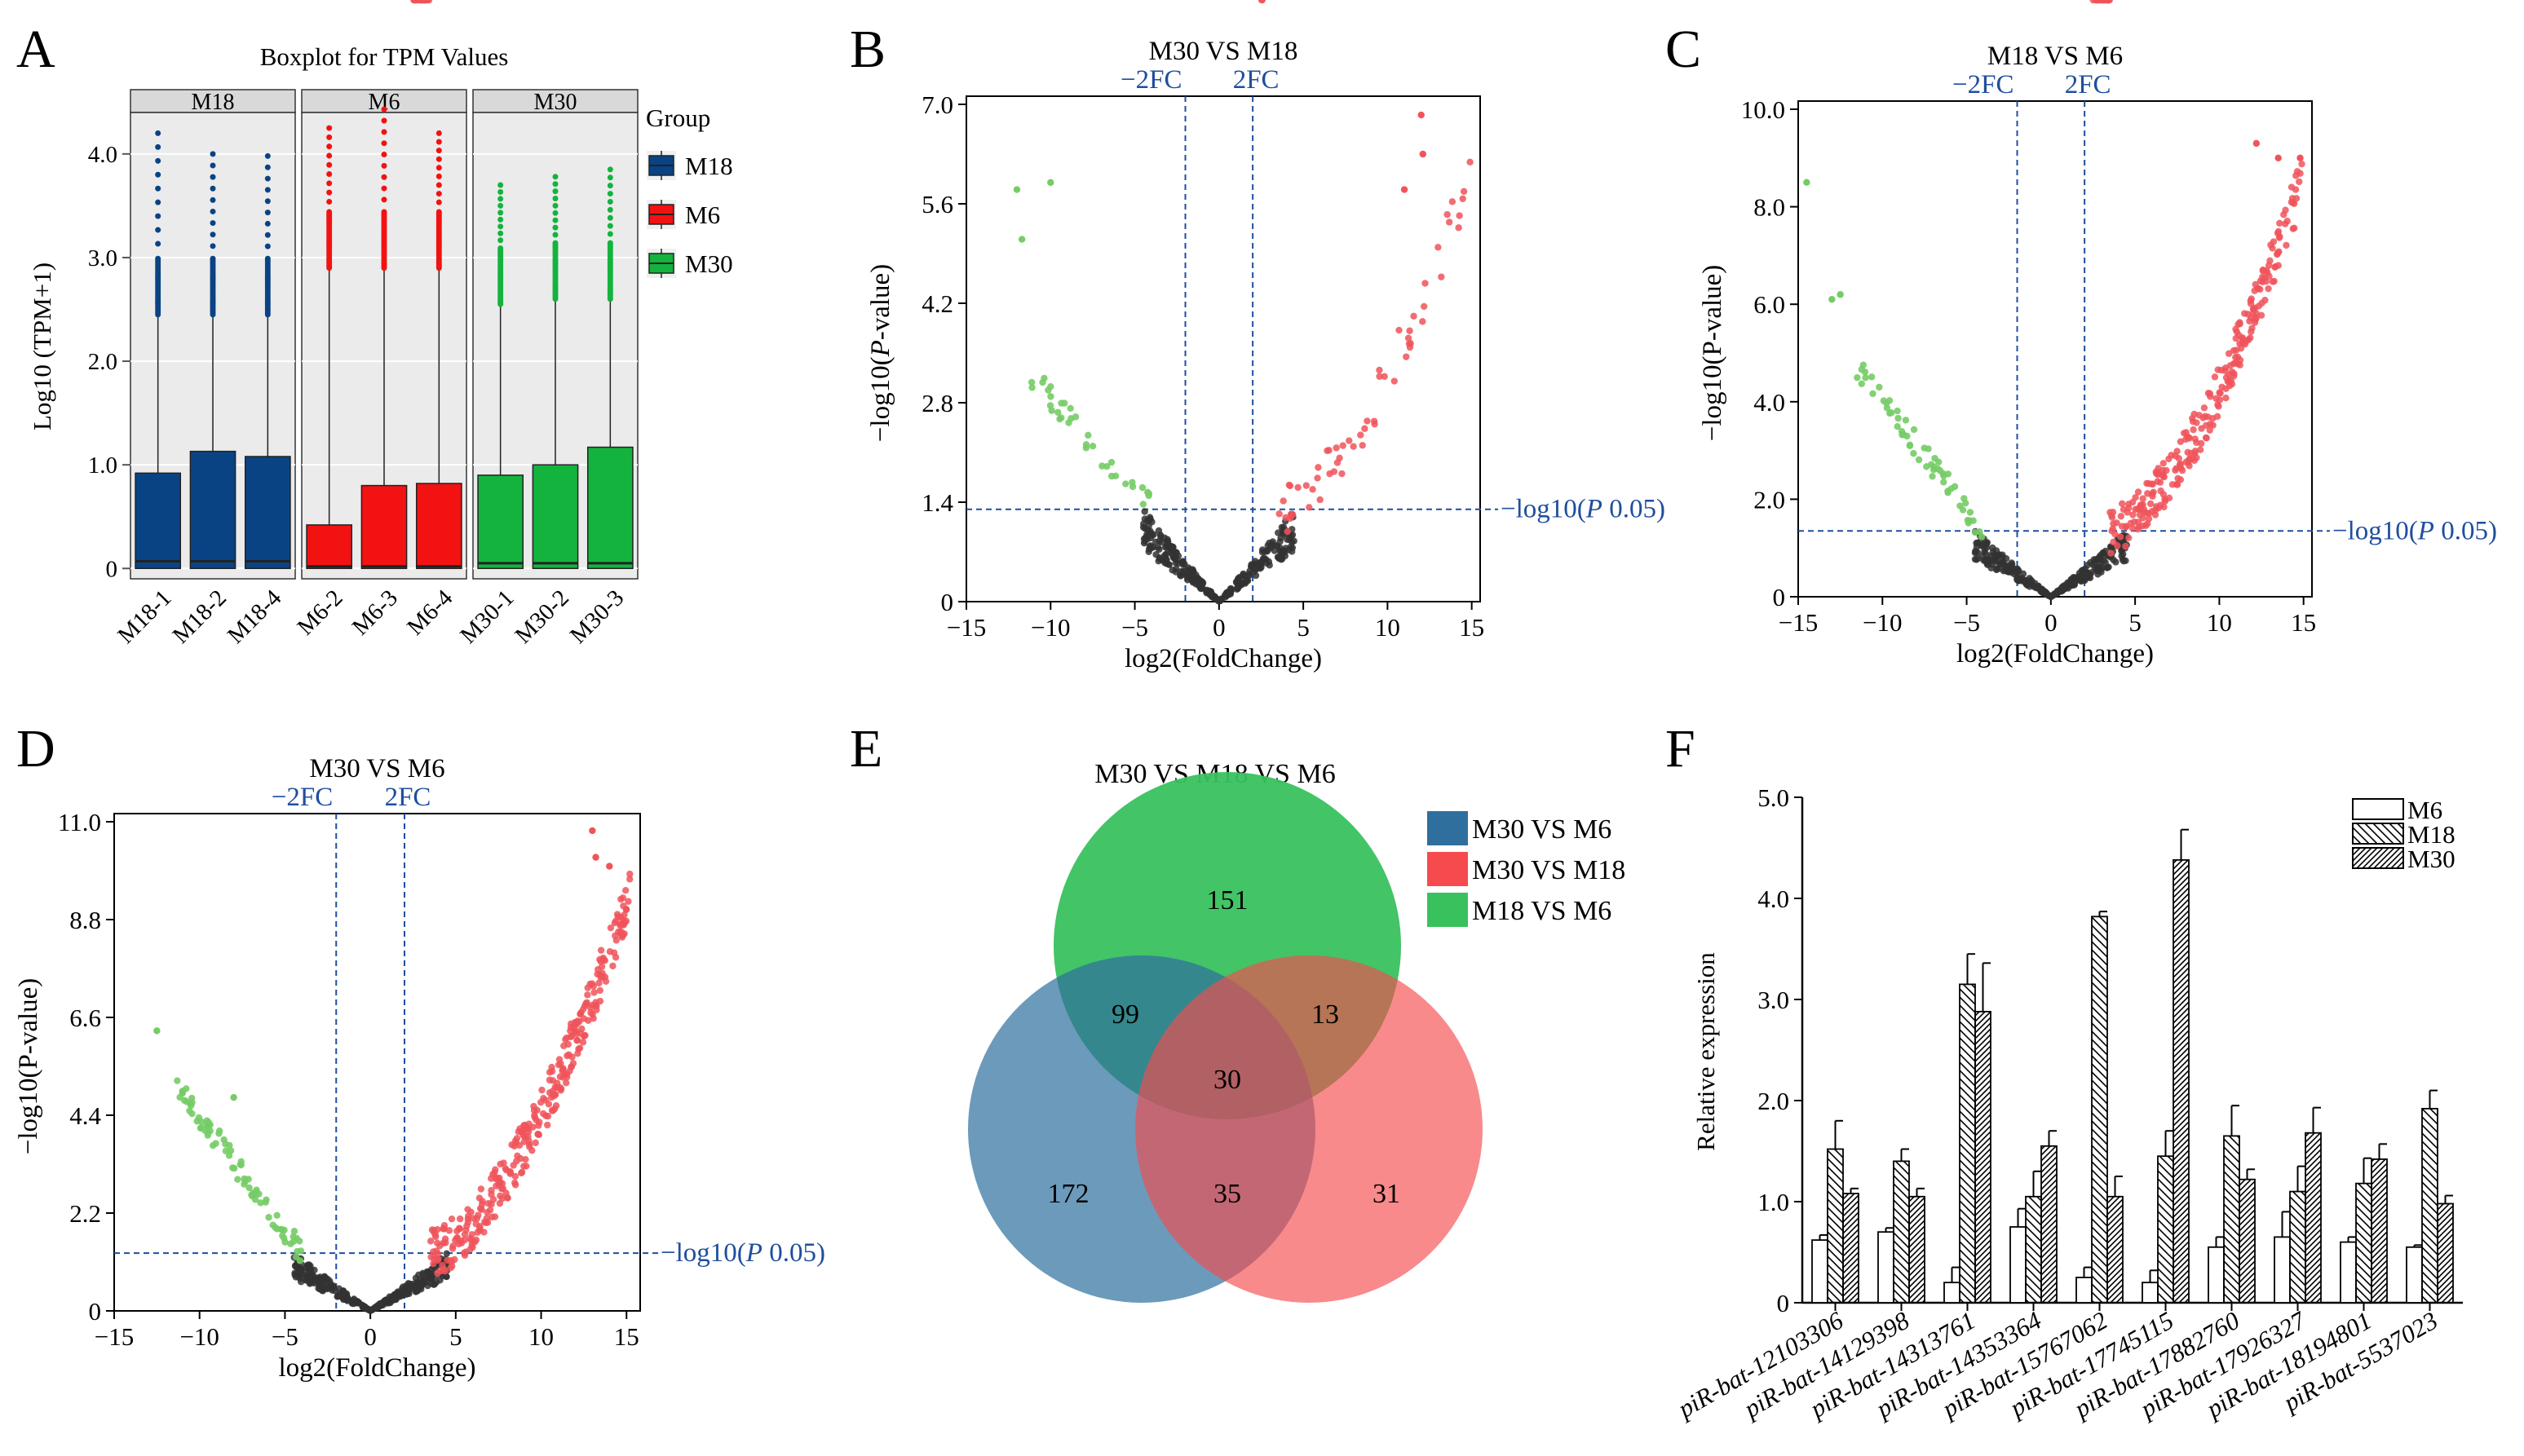 The image size is (2524, 1456). What do you see at coordinates (937, 303) in the screenshot?
I see `y-tick-label: 4.2` at bounding box center [937, 303].